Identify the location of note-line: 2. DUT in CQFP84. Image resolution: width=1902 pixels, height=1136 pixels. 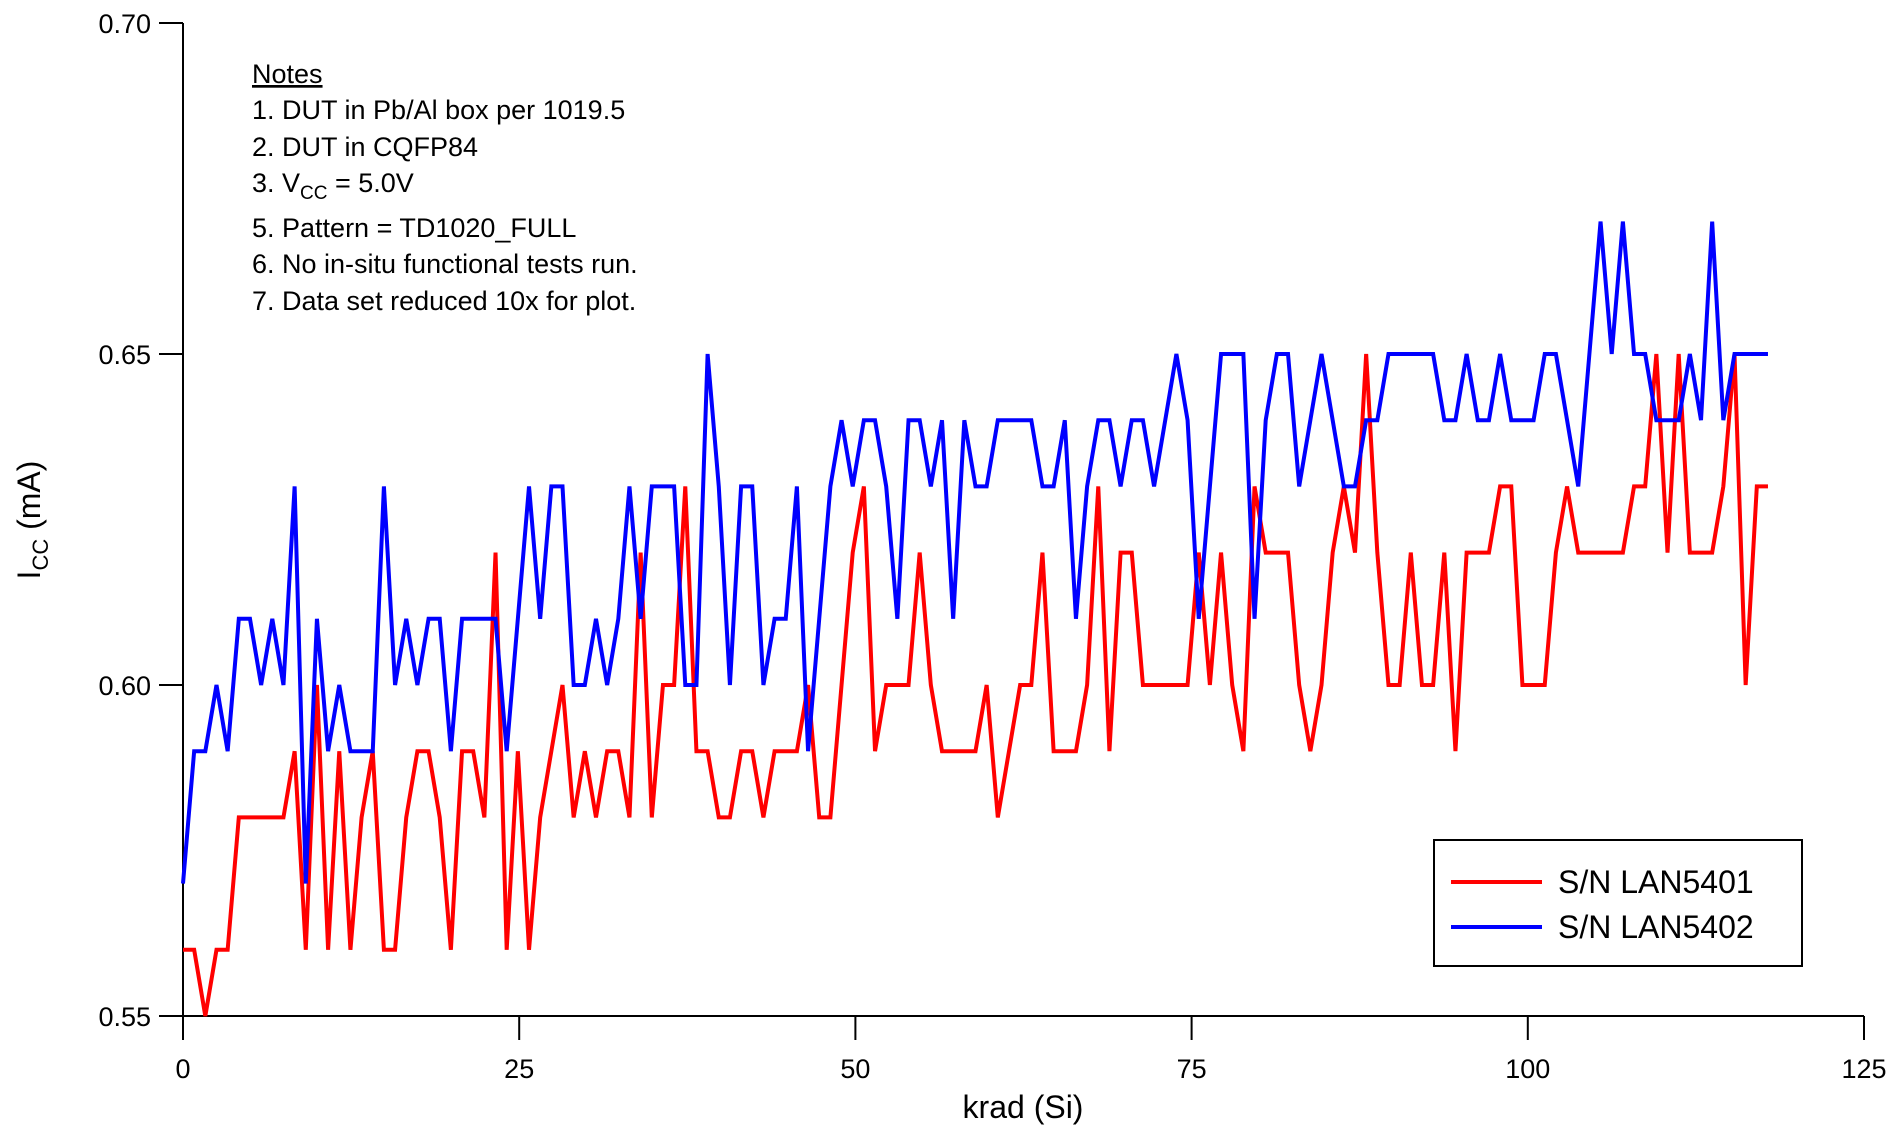
(365, 147).